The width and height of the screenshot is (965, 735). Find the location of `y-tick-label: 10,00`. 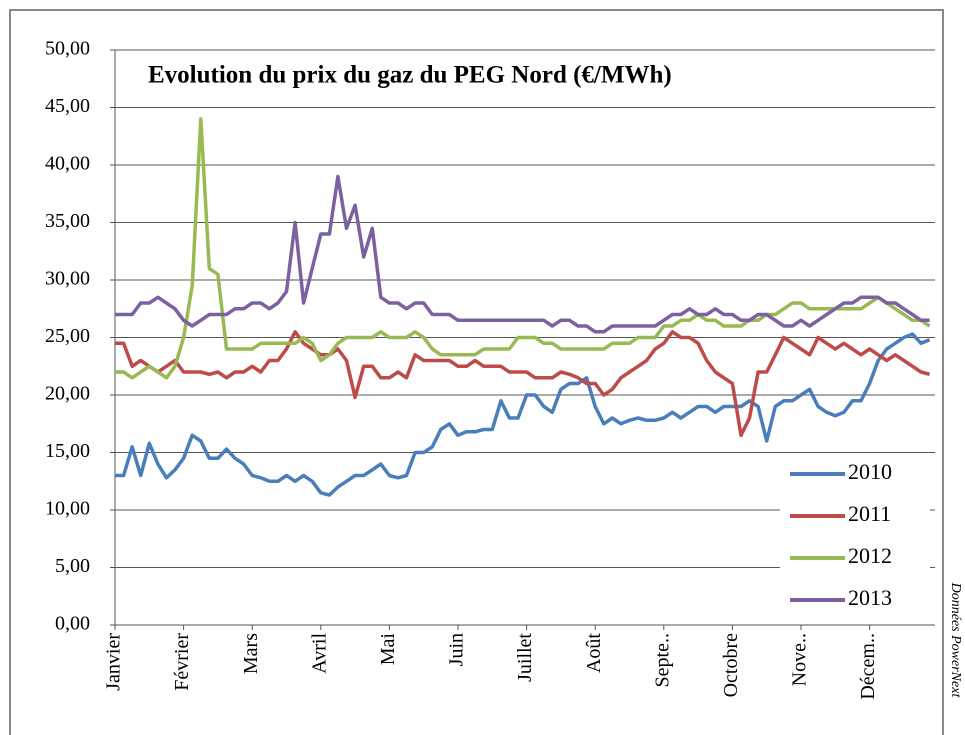

y-tick-label: 10,00 is located at coordinates (67, 509).